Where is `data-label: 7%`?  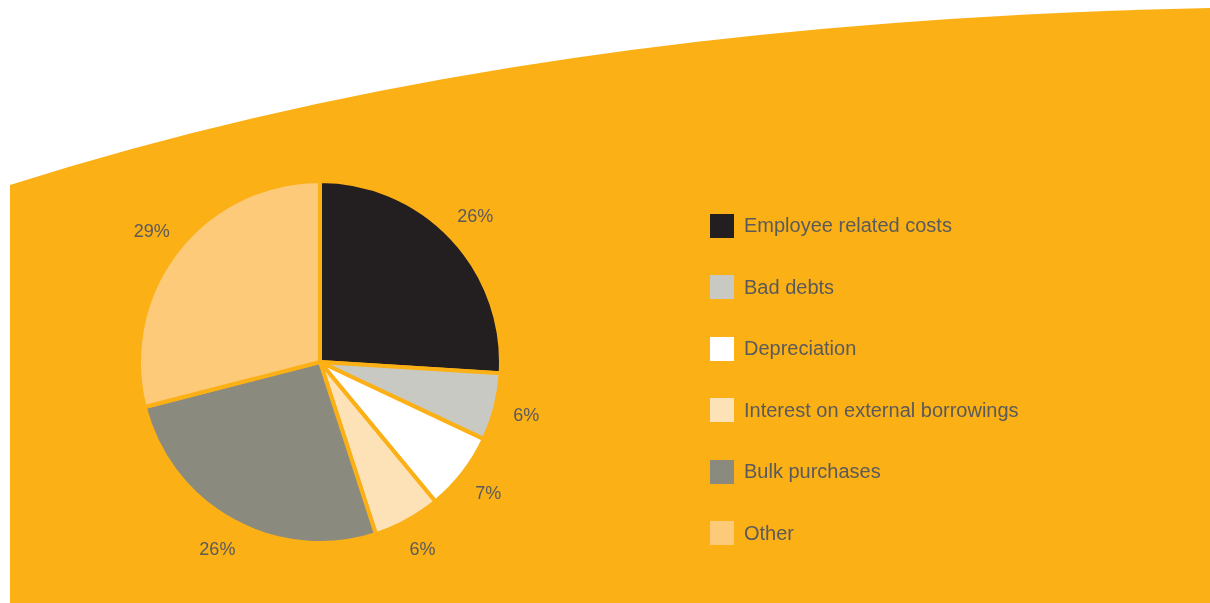 data-label: 7% is located at coordinates (488, 492).